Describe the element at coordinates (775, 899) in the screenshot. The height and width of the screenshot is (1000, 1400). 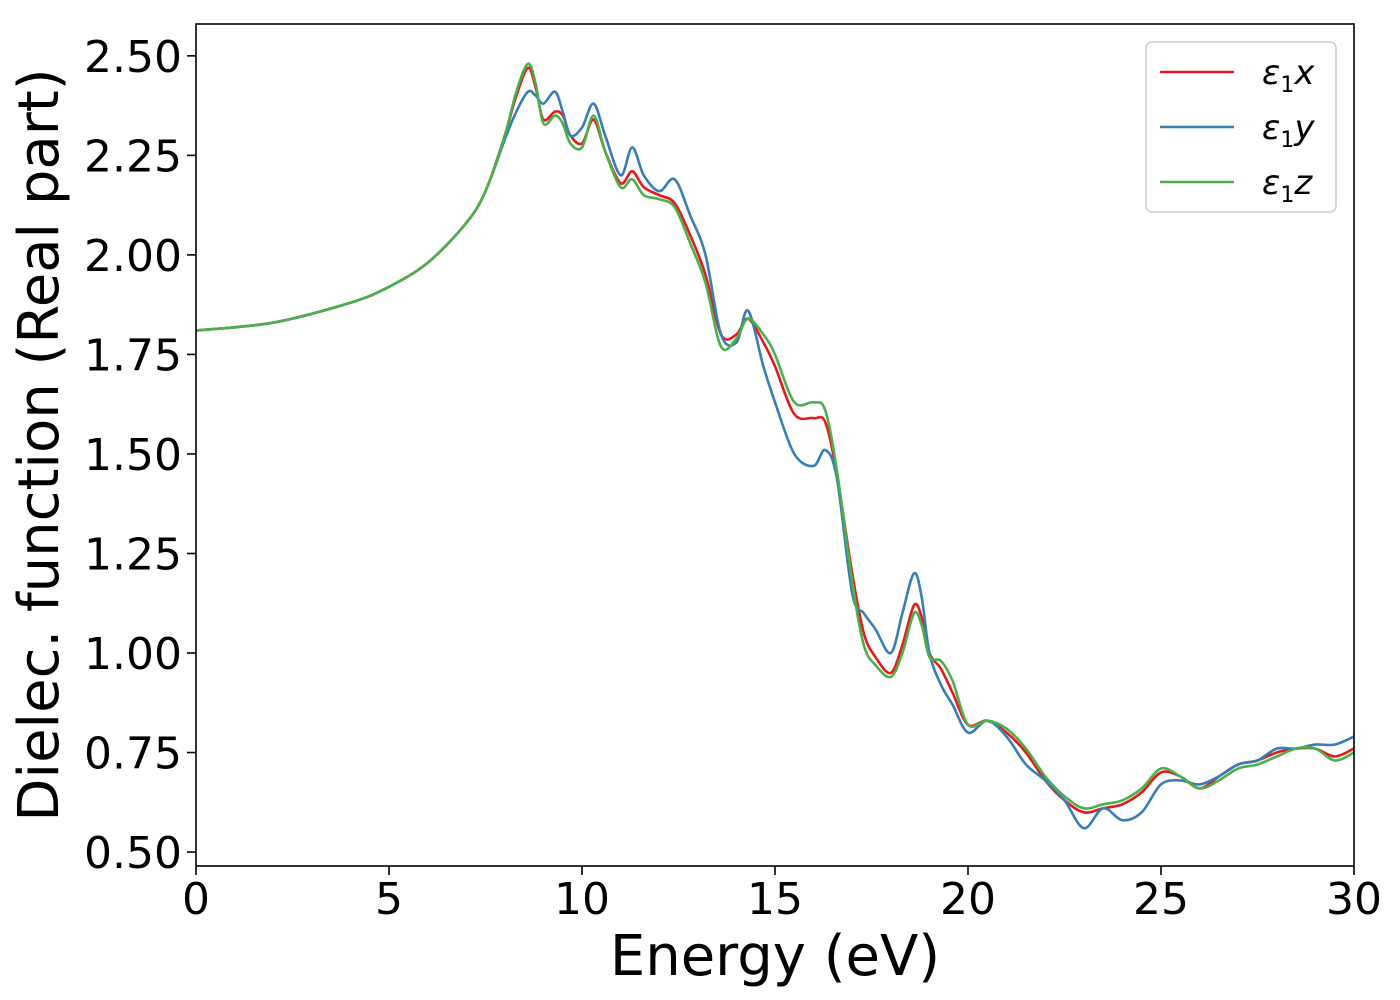
I see `x-tick-label: 15` at that location.